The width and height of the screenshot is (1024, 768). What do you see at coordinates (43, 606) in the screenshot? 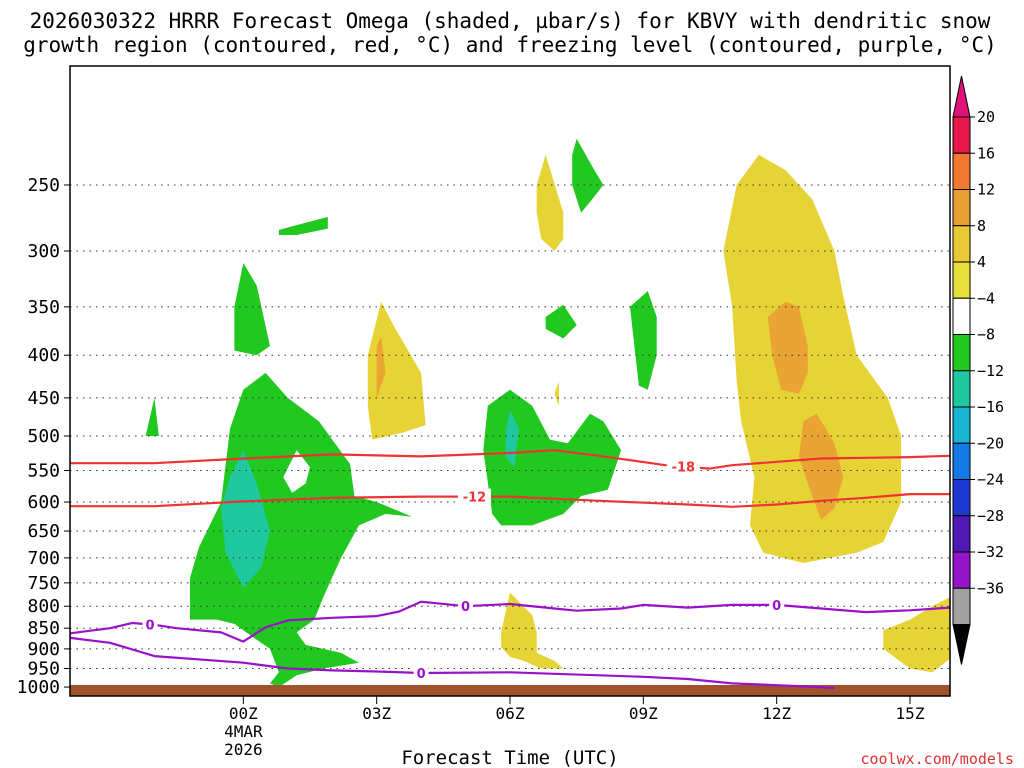
I see `y-tick-label-800: 800` at bounding box center [43, 606].